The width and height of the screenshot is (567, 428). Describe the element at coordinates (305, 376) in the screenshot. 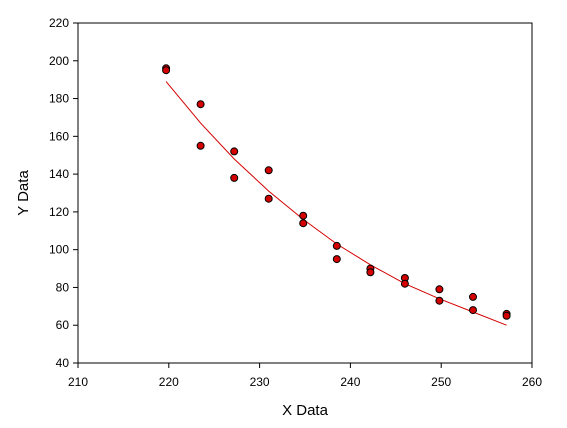

I see `x-axis-ticks: 210 220 230 240 250 260` at that location.